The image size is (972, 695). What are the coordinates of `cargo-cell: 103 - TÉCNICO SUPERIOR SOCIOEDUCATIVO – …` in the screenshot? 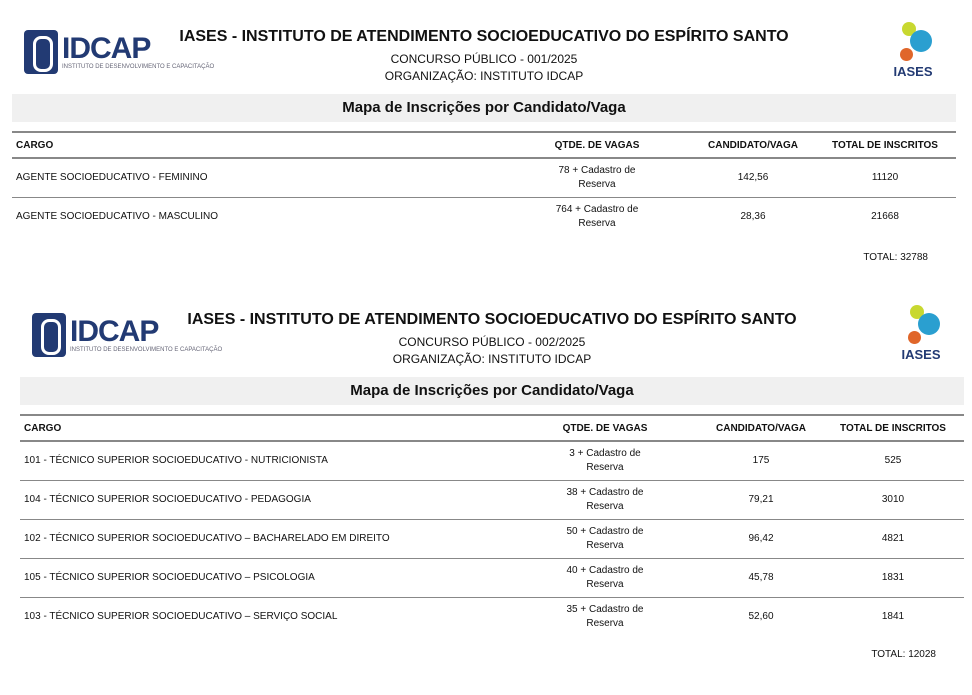 It's located at (181, 616).